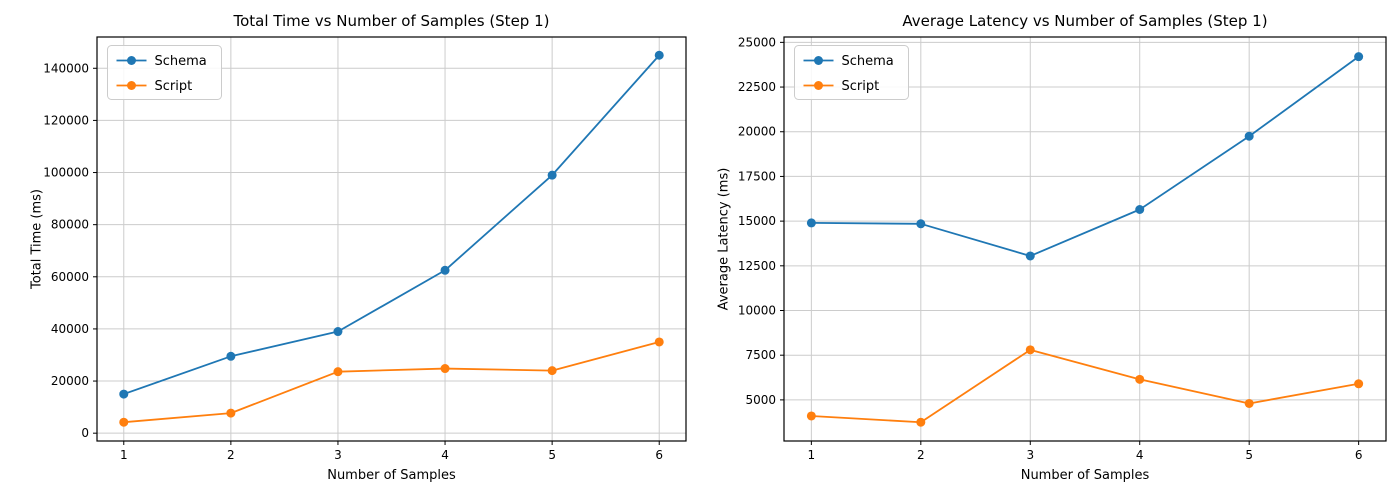 This screenshot has width=1400, height=500. Describe the element at coordinates (760, 400) in the screenshot. I see `y-tick-label: 5000` at that location.